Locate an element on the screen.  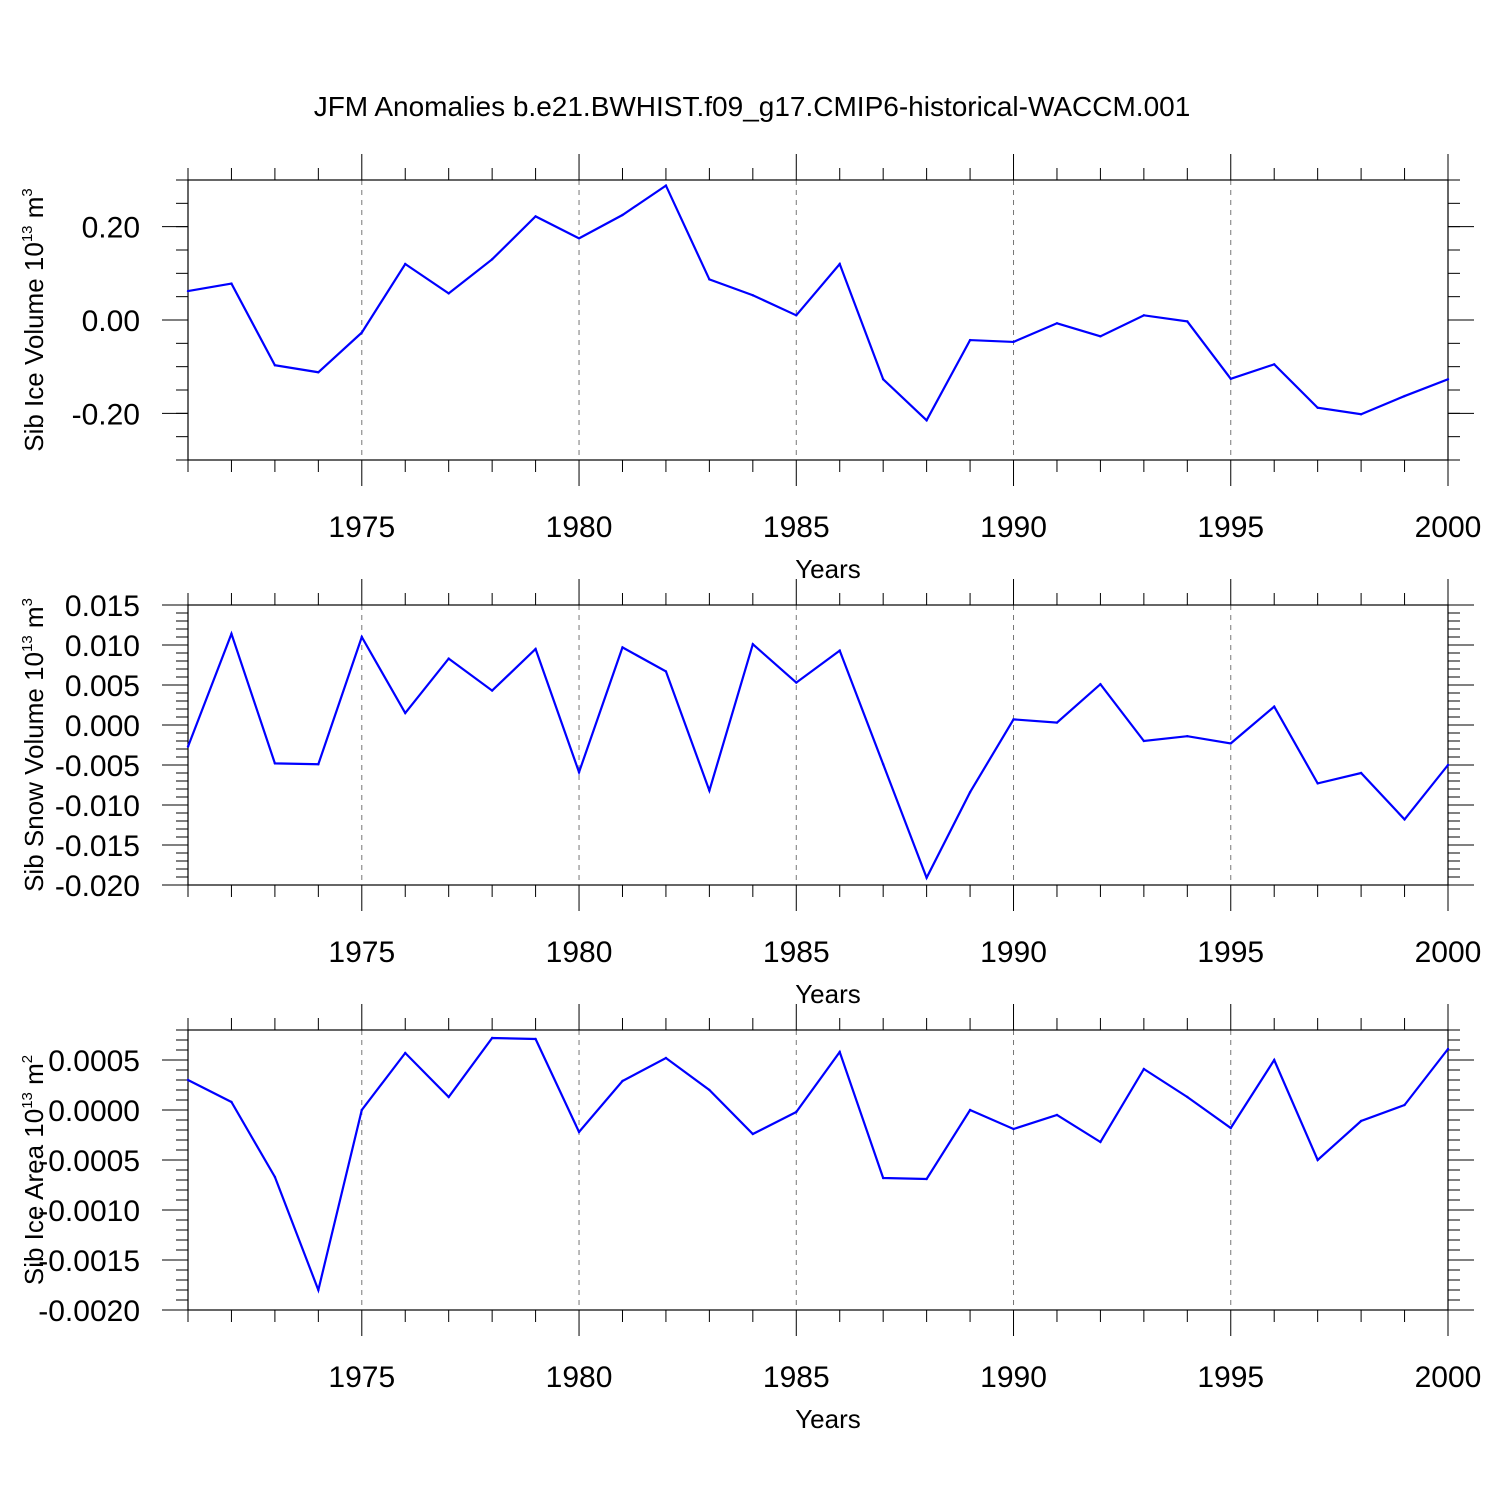
y-tick-label--0.20: -0.20 is located at coordinates (106, 414).